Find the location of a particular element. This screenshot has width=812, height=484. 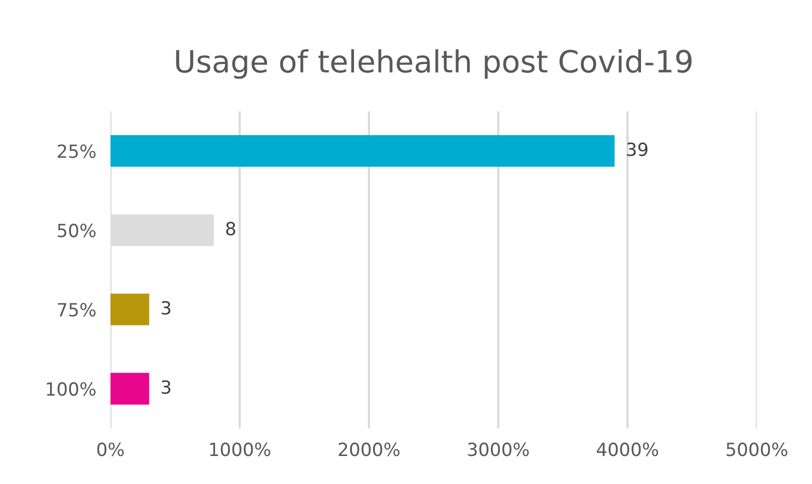

x-tick-label: 5000% is located at coordinates (757, 449).